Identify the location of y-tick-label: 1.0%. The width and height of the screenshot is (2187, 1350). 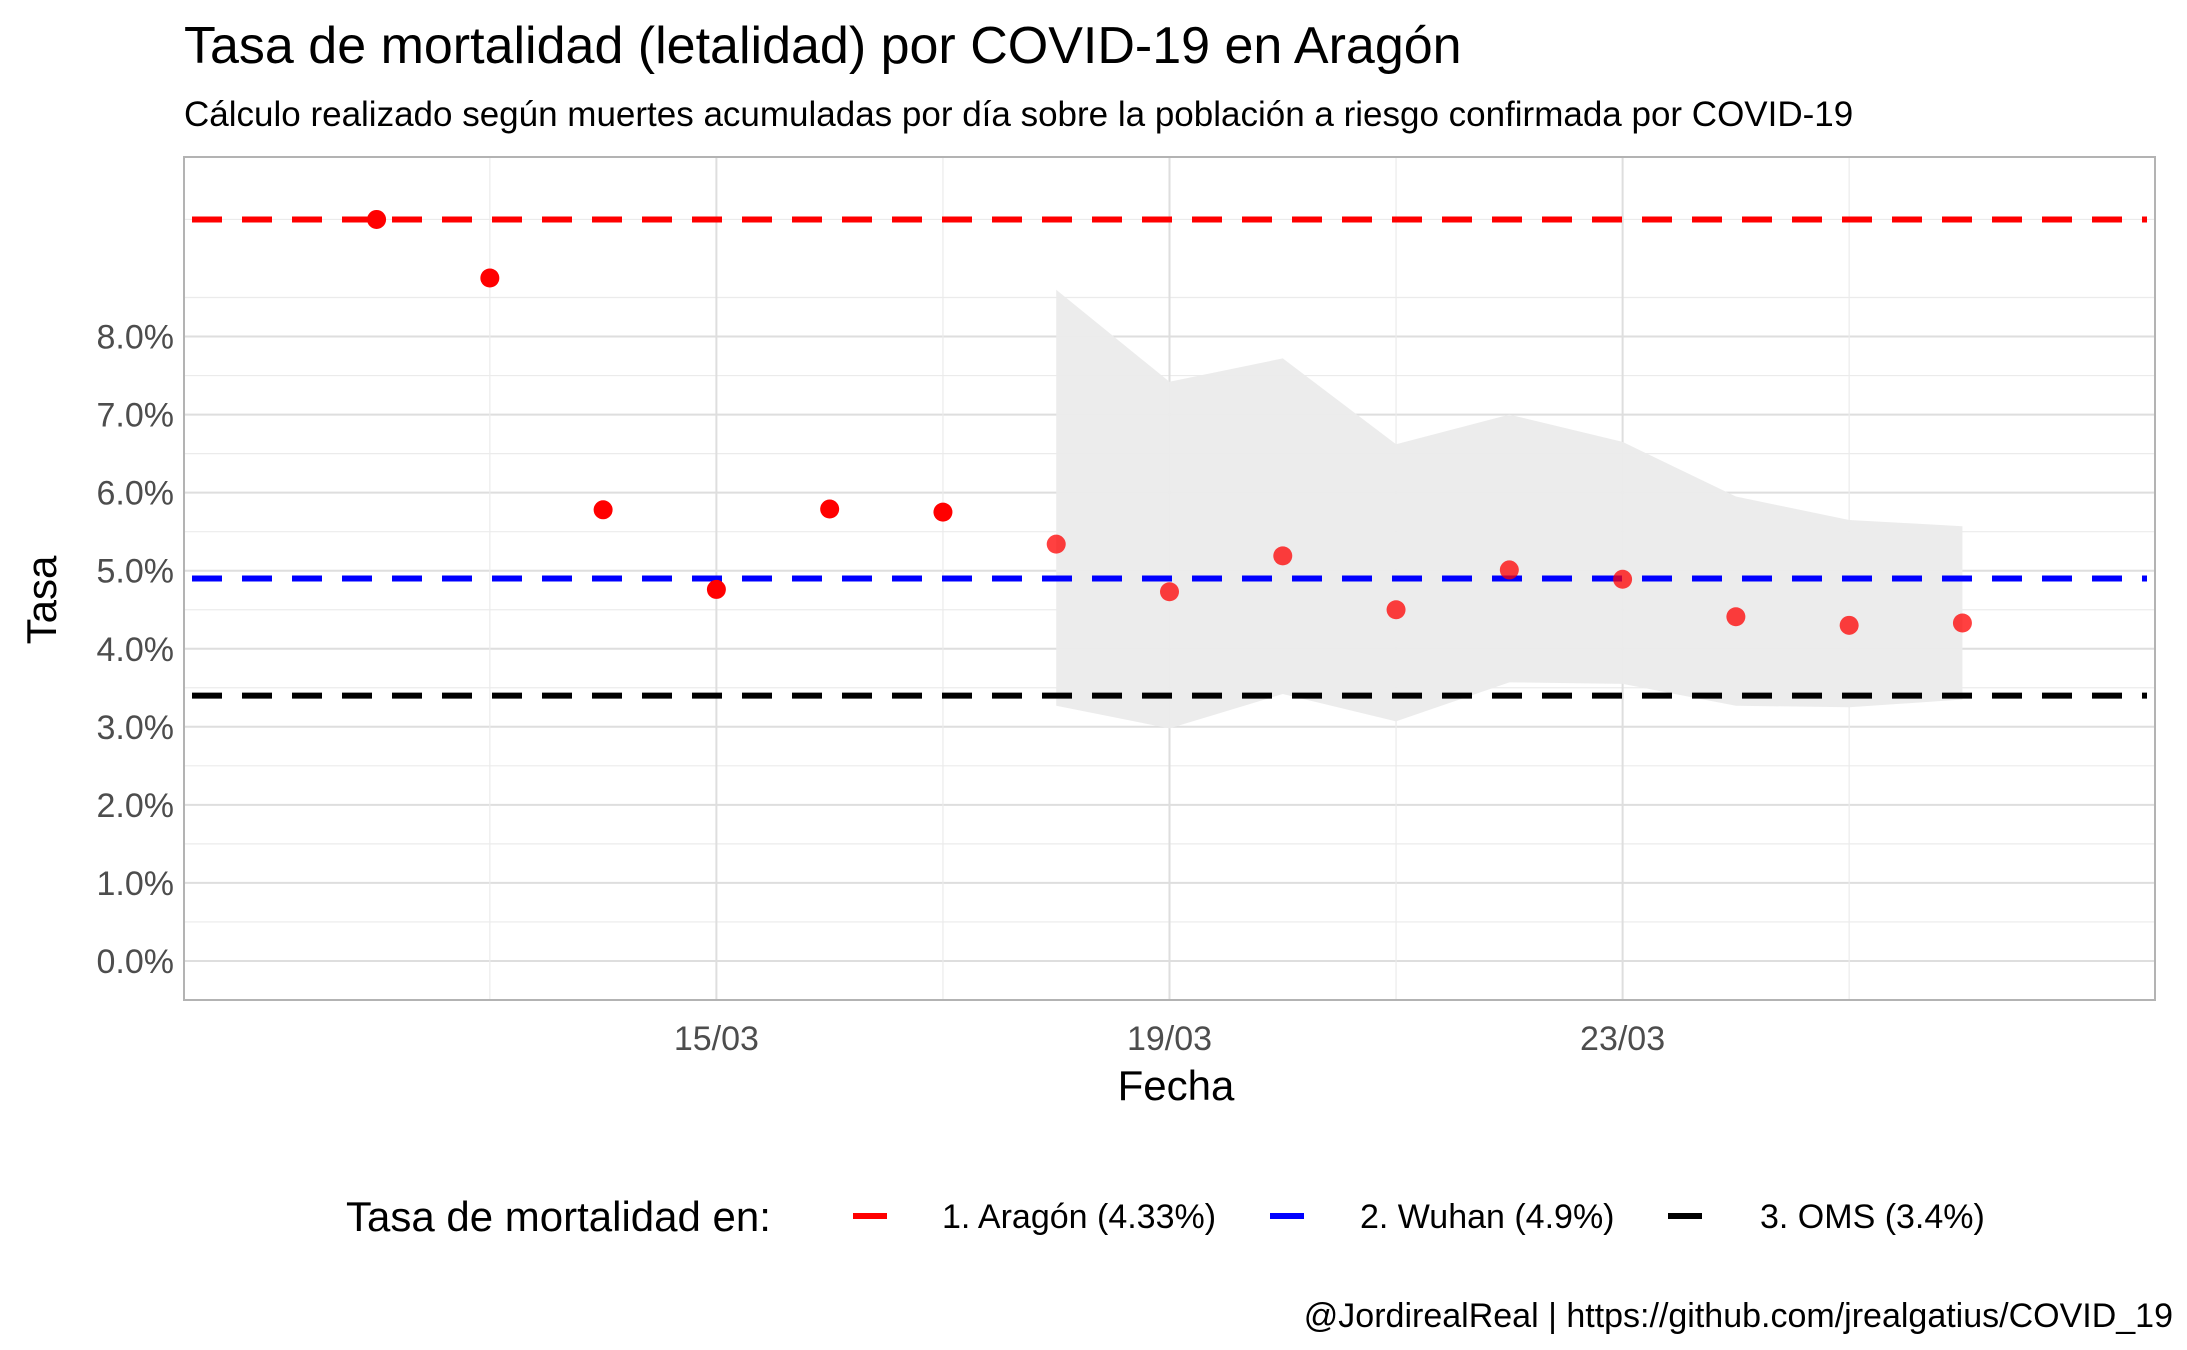
(136, 884).